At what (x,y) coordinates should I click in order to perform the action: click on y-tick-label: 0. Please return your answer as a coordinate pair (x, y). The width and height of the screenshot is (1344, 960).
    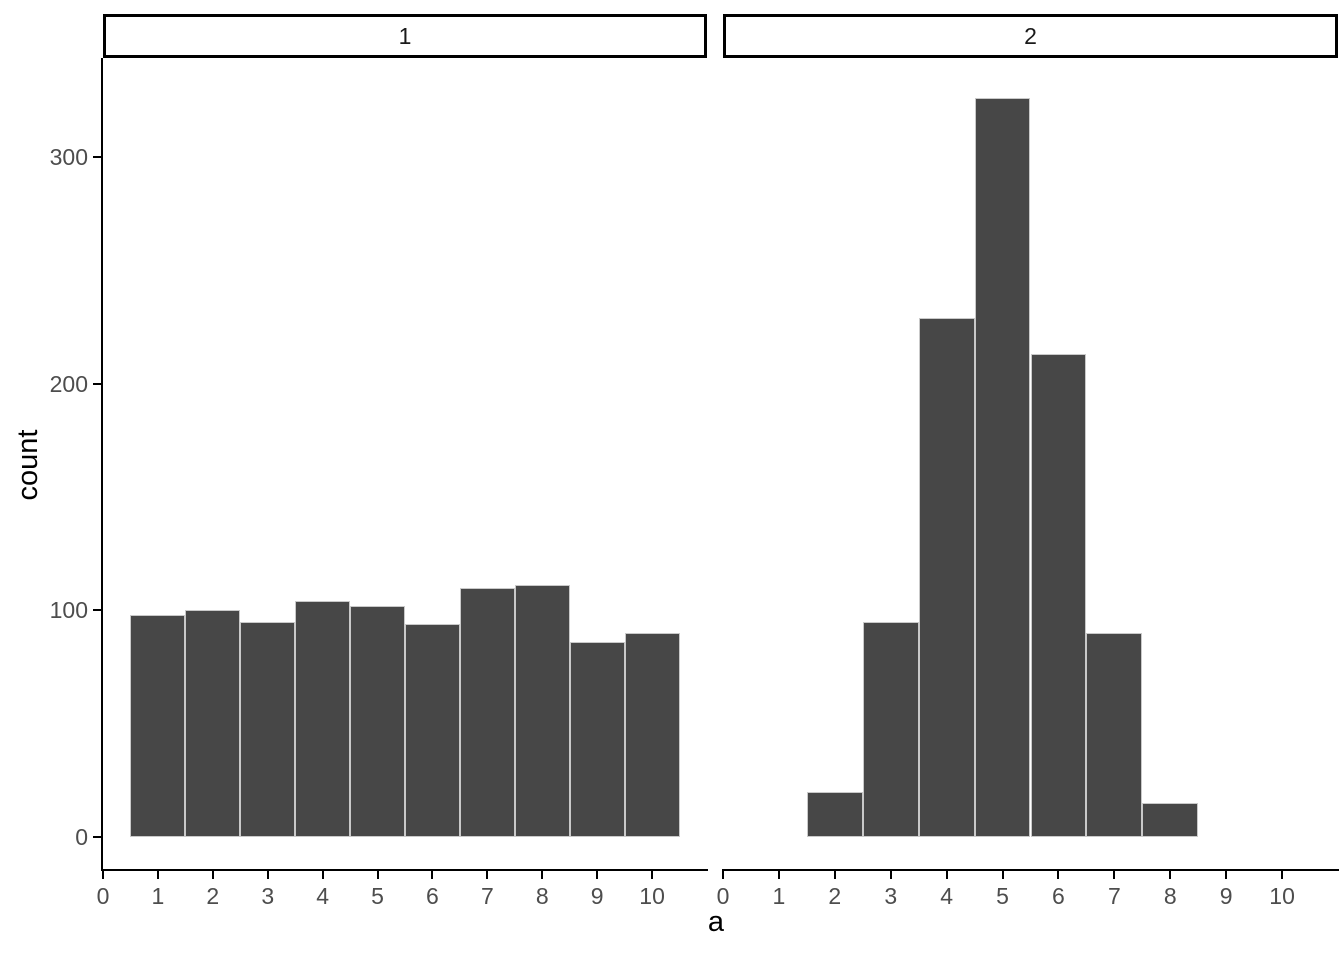
    Looking at the image, I should click on (81, 837).